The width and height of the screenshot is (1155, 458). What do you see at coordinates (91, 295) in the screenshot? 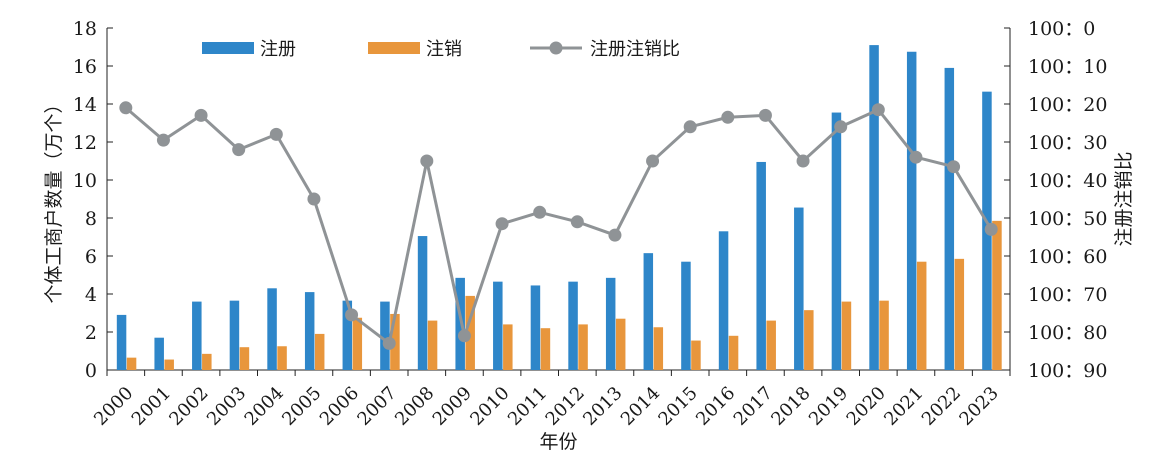
I see `y-tick-label: 4` at bounding box center [91, 295].